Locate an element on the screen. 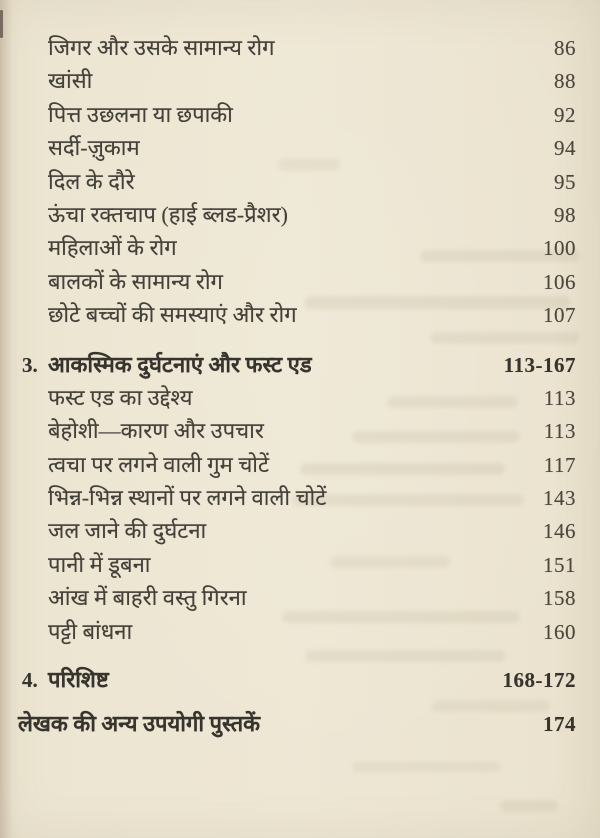 The image size is (600, 838). toc-entry: दिल के दौरे 95 is located at coordinates (300, 181).